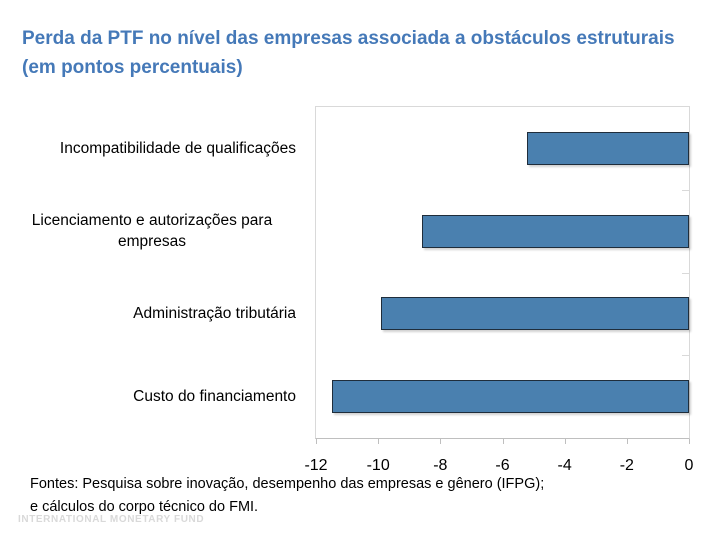 The height and width of the screenshot is (540, 720). What do you see at coordinates (626, 465) in the screenshot?
I see `x-tick-label: -2` at bounding box center [626, 465].